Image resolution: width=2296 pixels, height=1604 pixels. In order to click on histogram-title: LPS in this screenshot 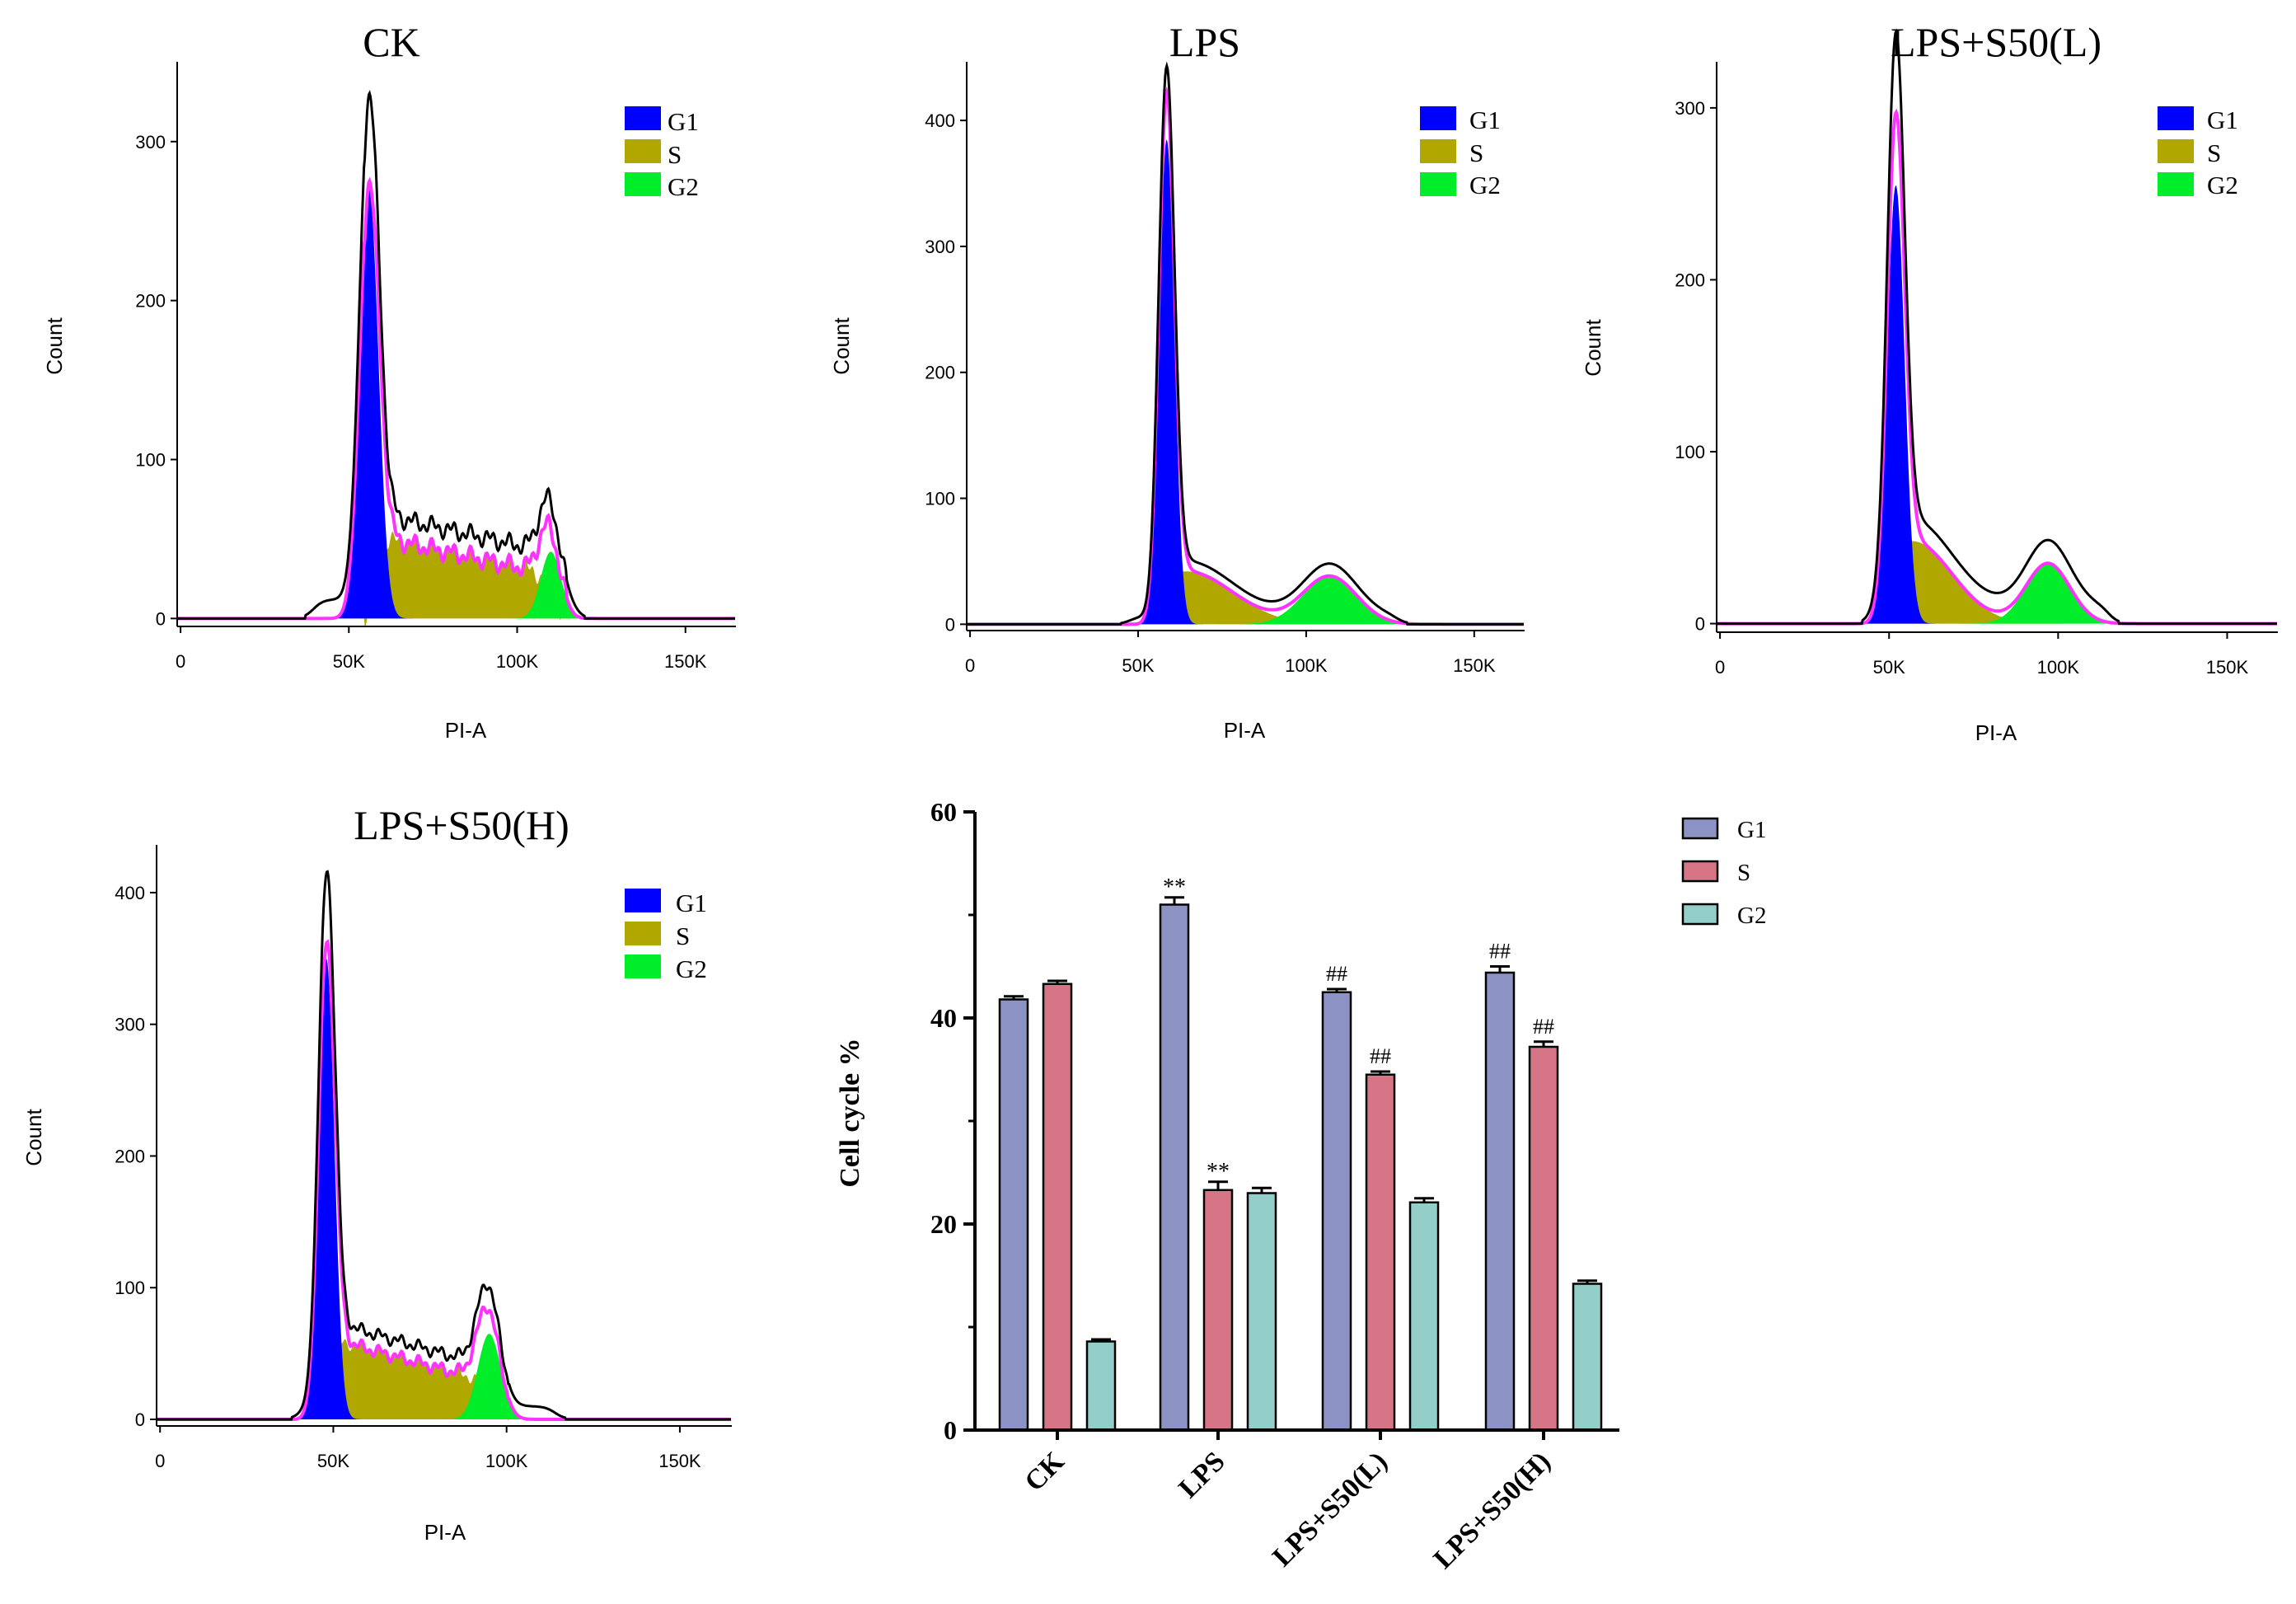, I will do `click(1204, 42)`.